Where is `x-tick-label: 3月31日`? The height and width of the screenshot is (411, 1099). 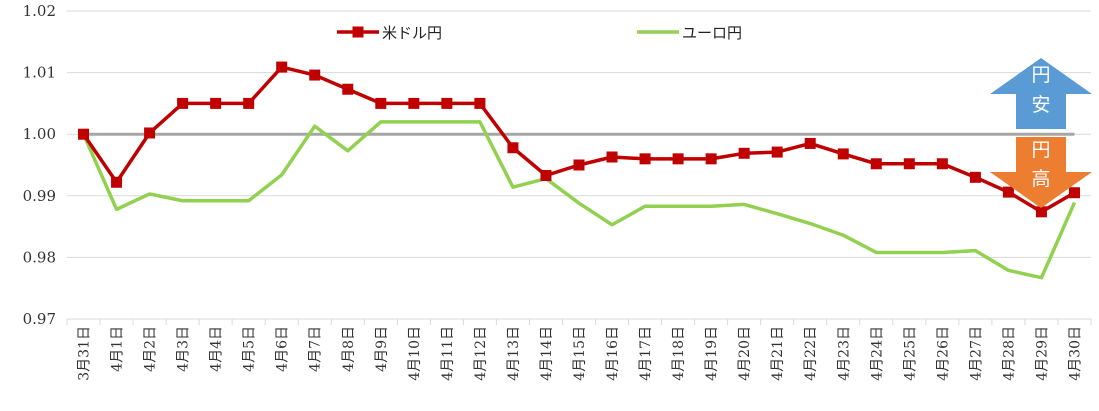 x-tick-label: 3月31日 is located at coordinates (85, 353).